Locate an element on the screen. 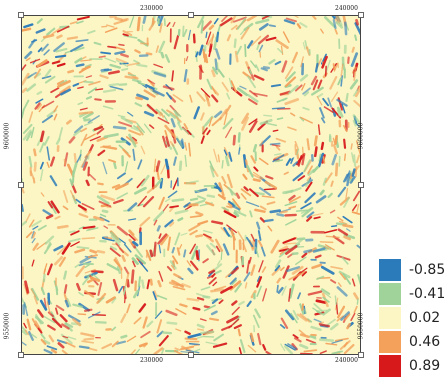 The image size is (447, 383). legend-item: 0.02 is located at coordinates (412, 318).